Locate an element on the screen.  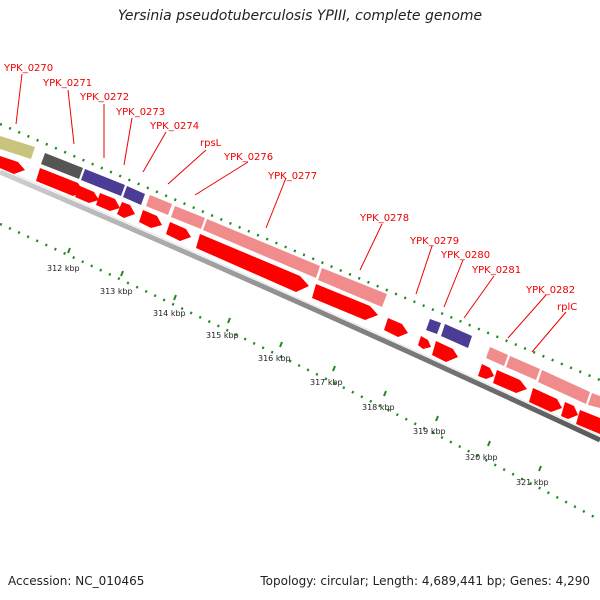
gene-label: YPK_0281 is located at coordinates (496, 270).